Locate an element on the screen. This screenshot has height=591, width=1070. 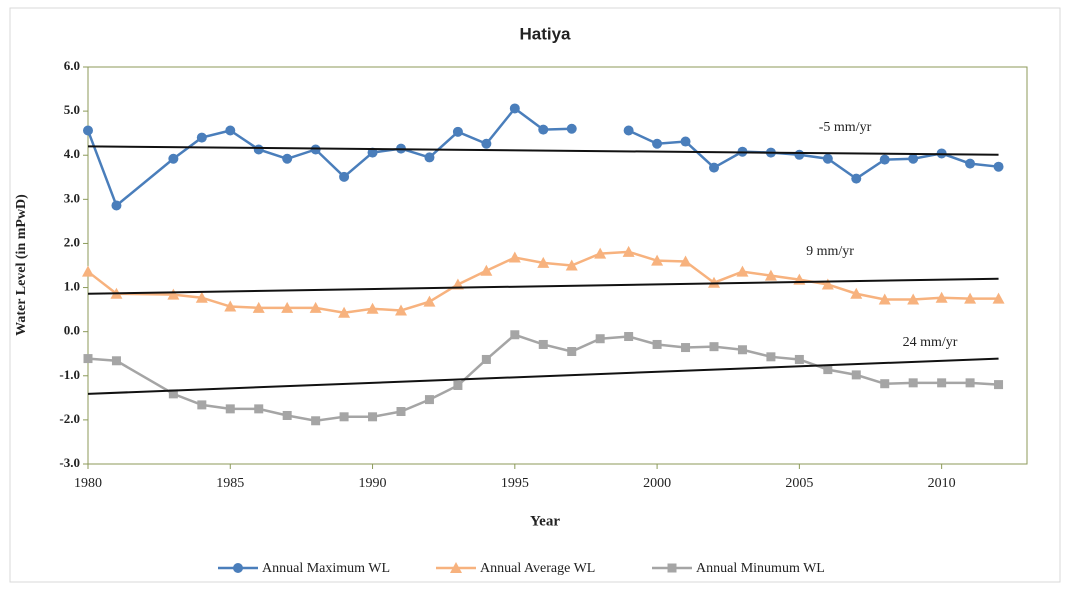
legend-label: Annual Maximum WL is located at coordinates (326, 568).